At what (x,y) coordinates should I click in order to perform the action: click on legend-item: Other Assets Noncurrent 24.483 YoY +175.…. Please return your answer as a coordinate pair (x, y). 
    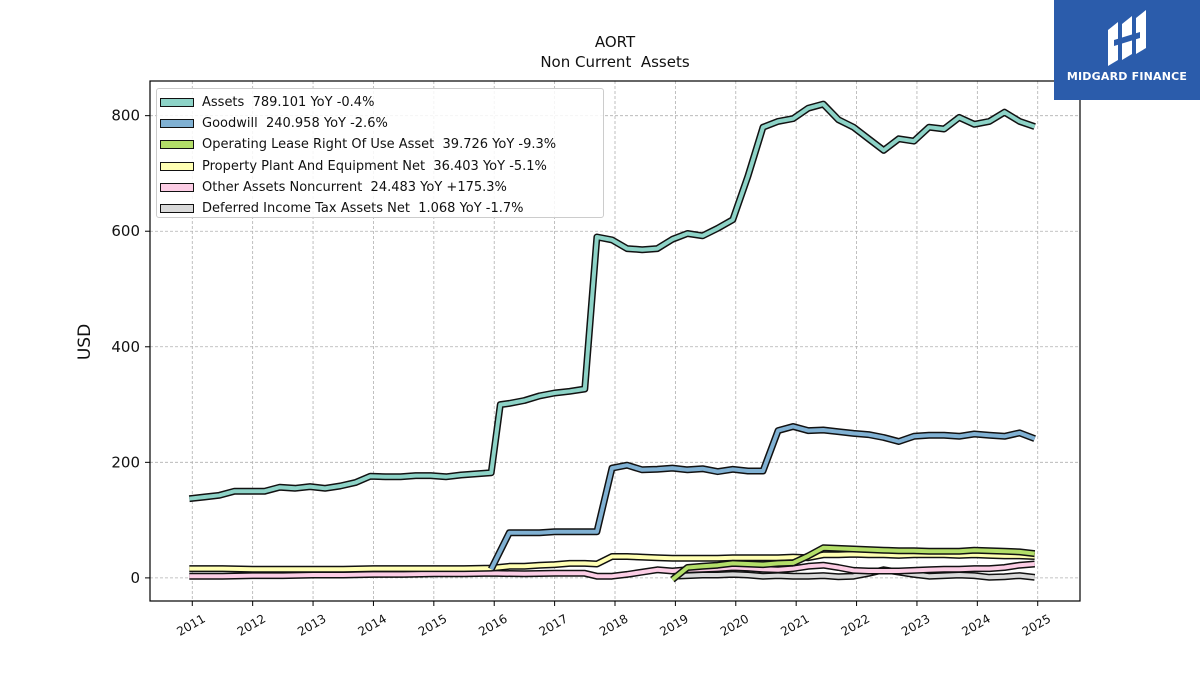
    Looking at the image, I should click on (380, 187).